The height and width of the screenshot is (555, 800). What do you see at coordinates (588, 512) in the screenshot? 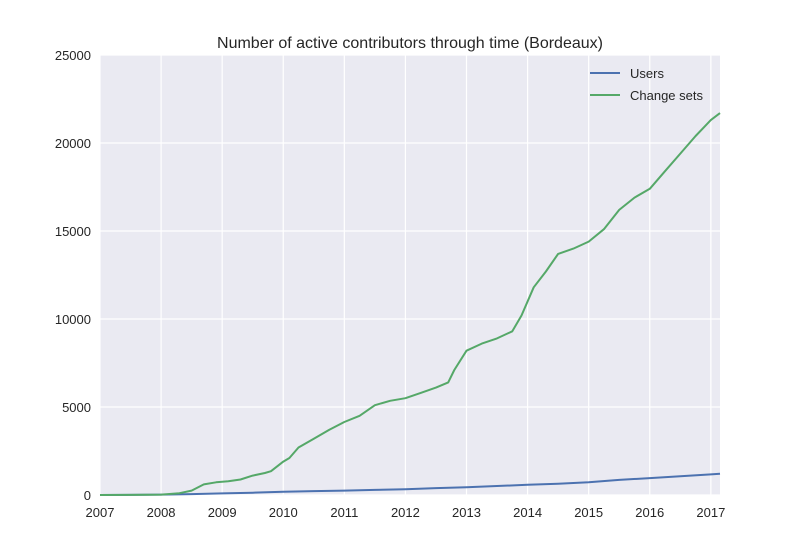
I see `x-tick-label: 2015` at bounding box center [588, 512].